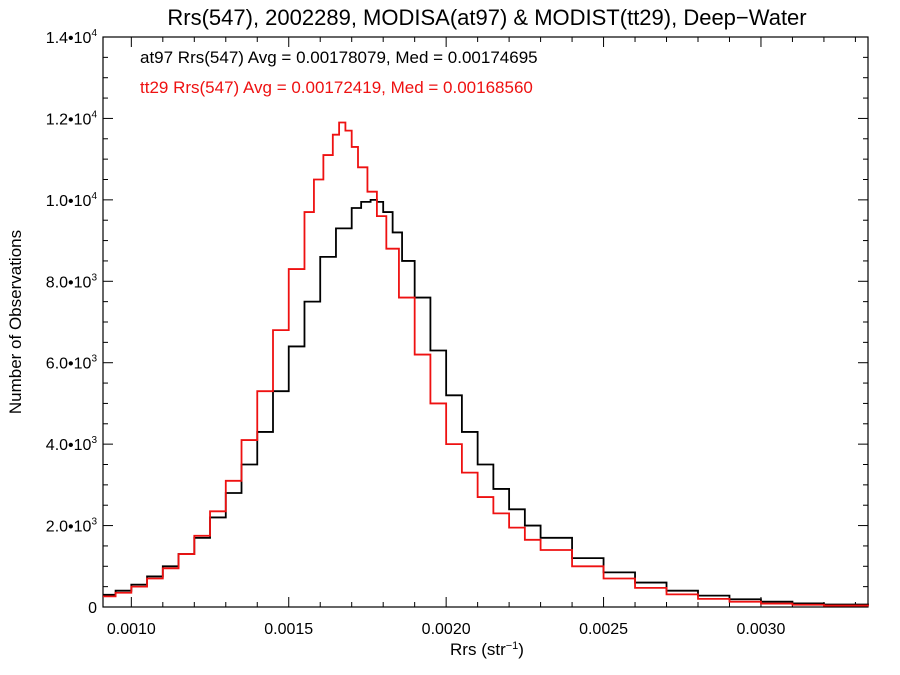 The height and width of the screenshot is (675, 900). Describe the element at coordinates (69, 527) in the screenshot. I see `y-tick-label-text: 2.0•10` at that location.